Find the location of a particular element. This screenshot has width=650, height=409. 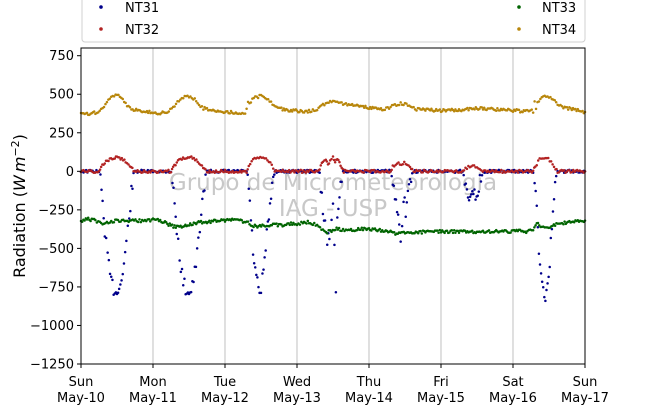

legend-label-nt31: NT31 is located at coordinates (142, 8).